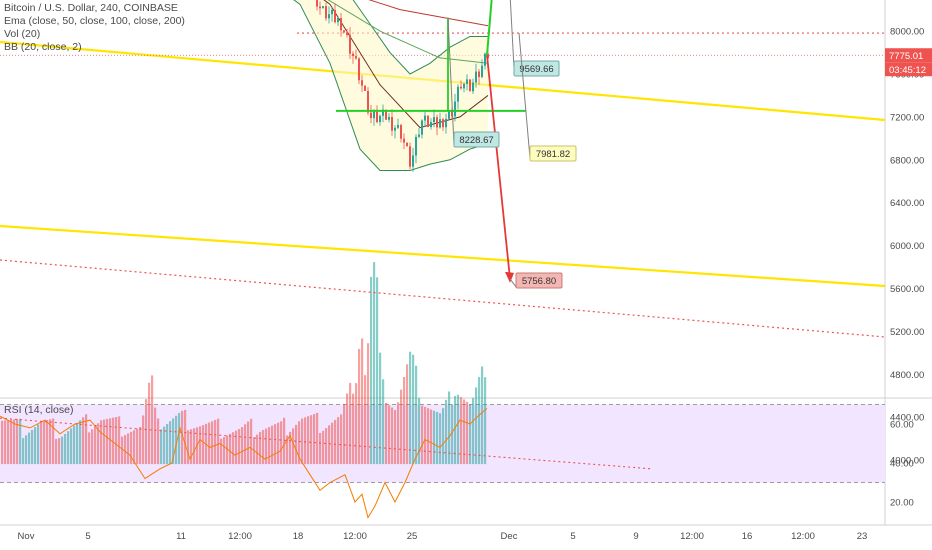  I want to click on time-tick-label: 5, so click(572, 536).